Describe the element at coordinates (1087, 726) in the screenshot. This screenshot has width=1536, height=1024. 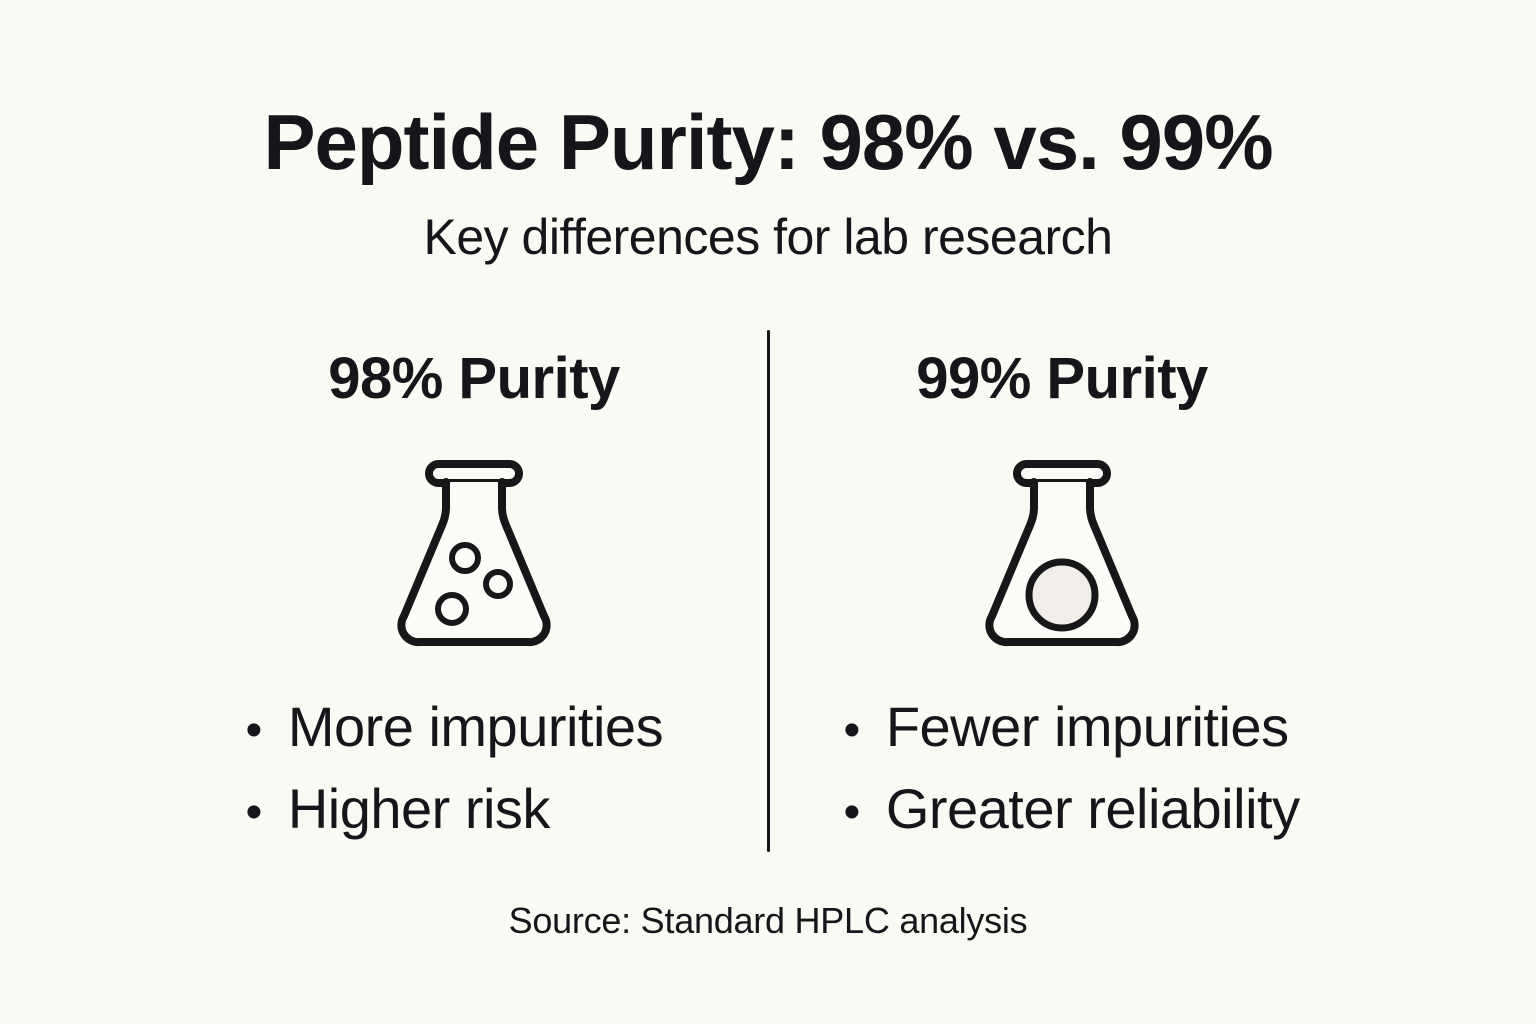
I see `bullet-text: Fewer impurities` at that location.